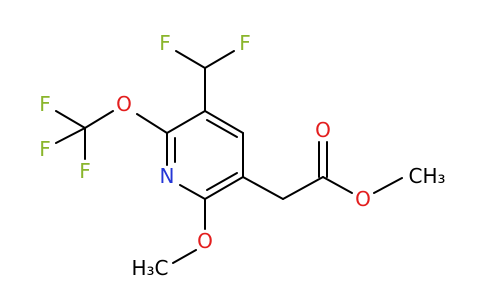 This screenshot has height=300, width=484. Describe the element at coordinates (167, 176) in the screenshot. I see `atom-label: N` at that location.